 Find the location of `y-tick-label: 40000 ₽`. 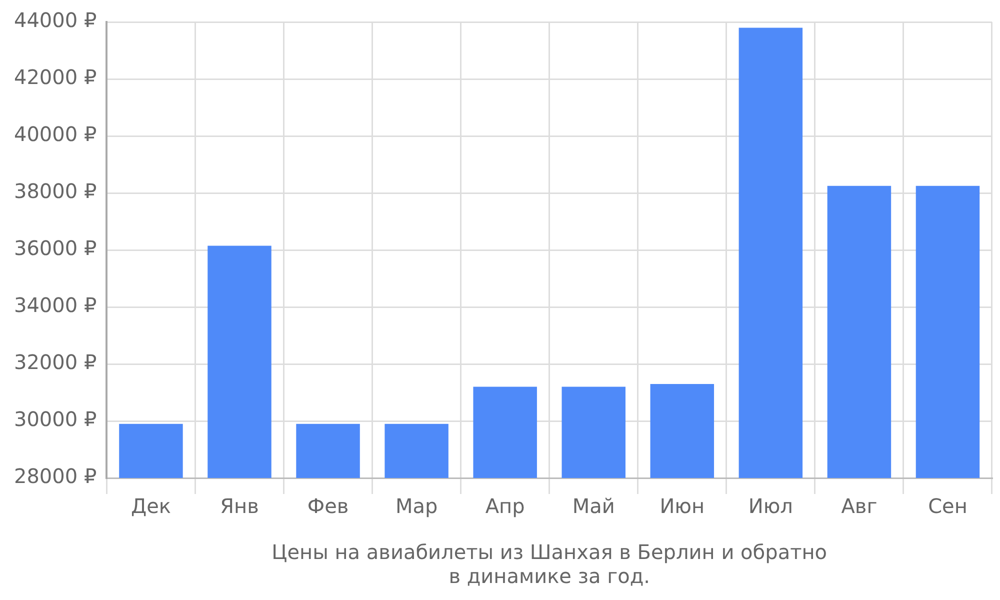

y-tick-label: 40000 ₽ is located at coordinates (55, 134).